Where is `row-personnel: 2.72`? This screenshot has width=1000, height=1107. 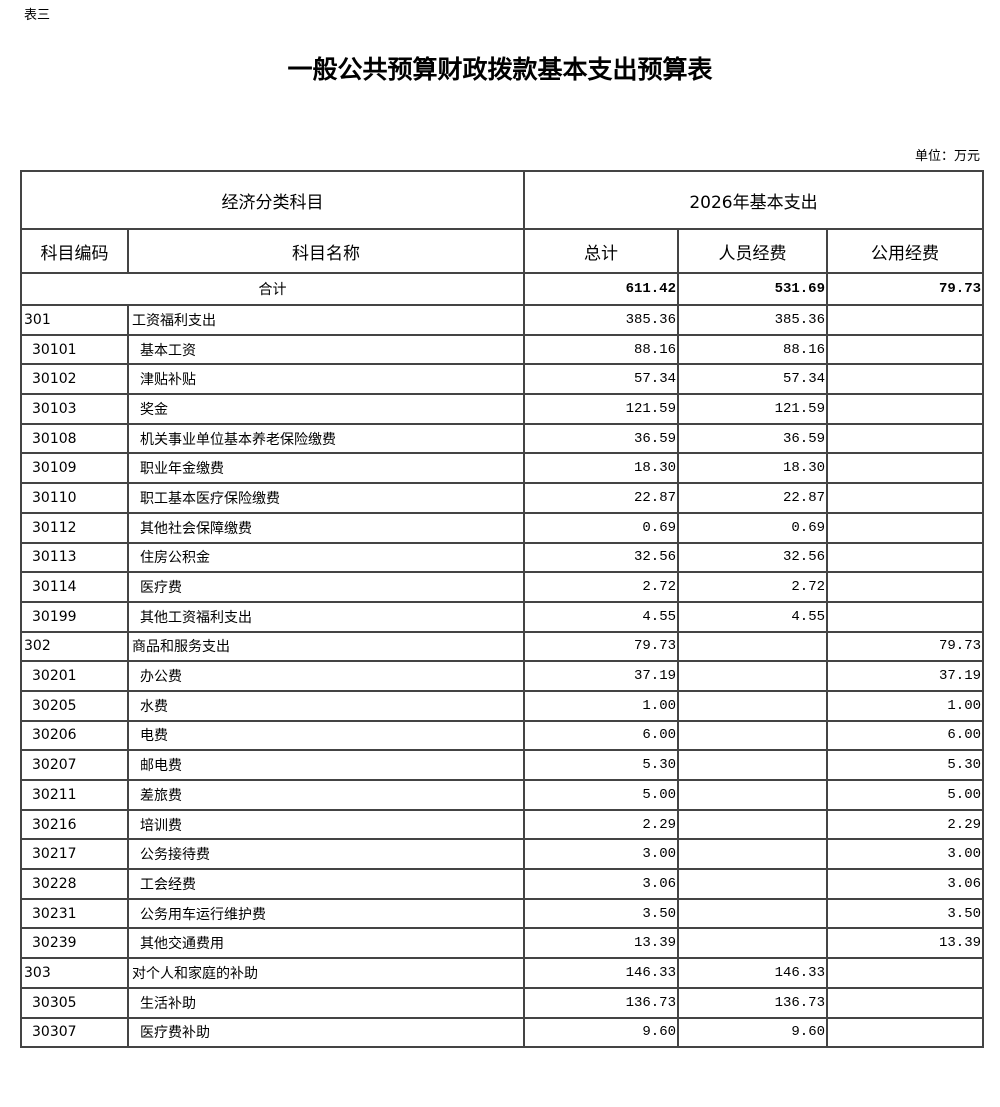 row-personnel: 2.72 is located at coordinates (752, 587).